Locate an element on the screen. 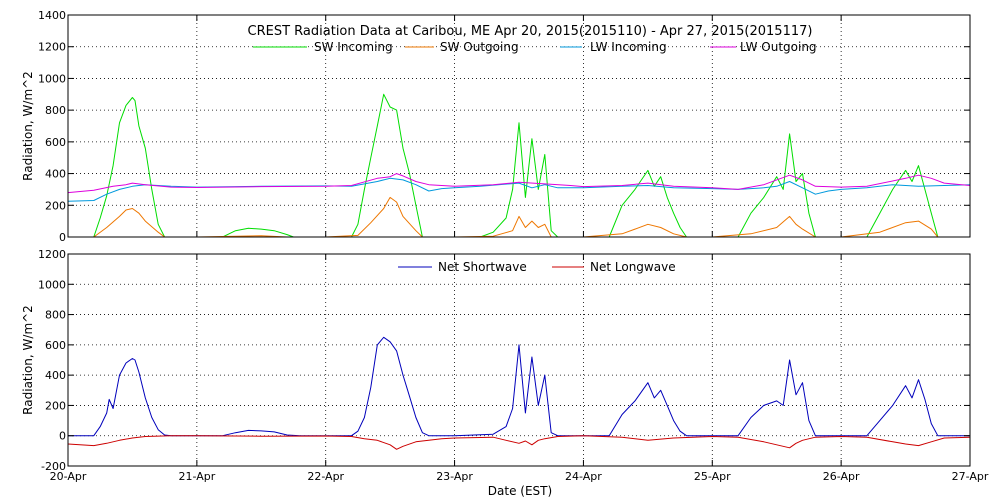 This screenshot has width=1000, height=504. x-tick-label: 22-Apr is located at coordinates (325, 476).